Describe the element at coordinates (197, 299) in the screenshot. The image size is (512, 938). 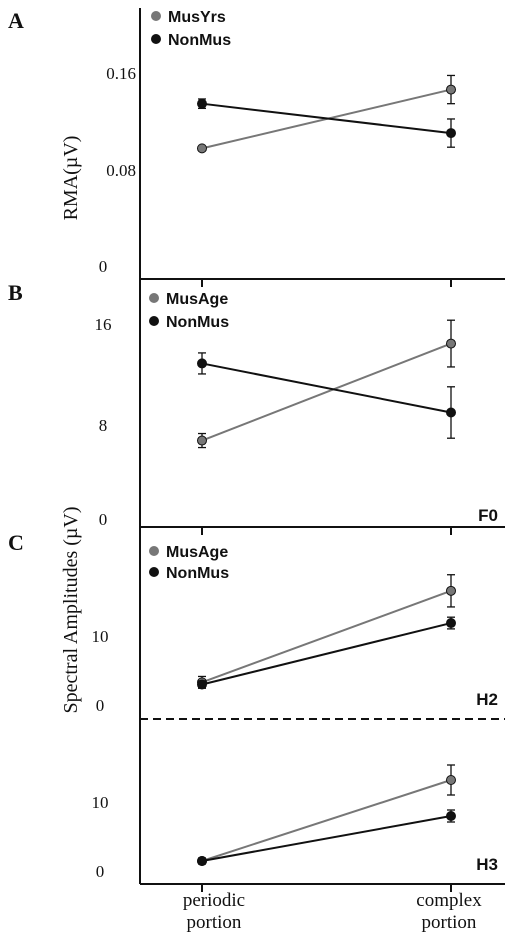
I see `legend-label-b-musage: MusAge` at that location.